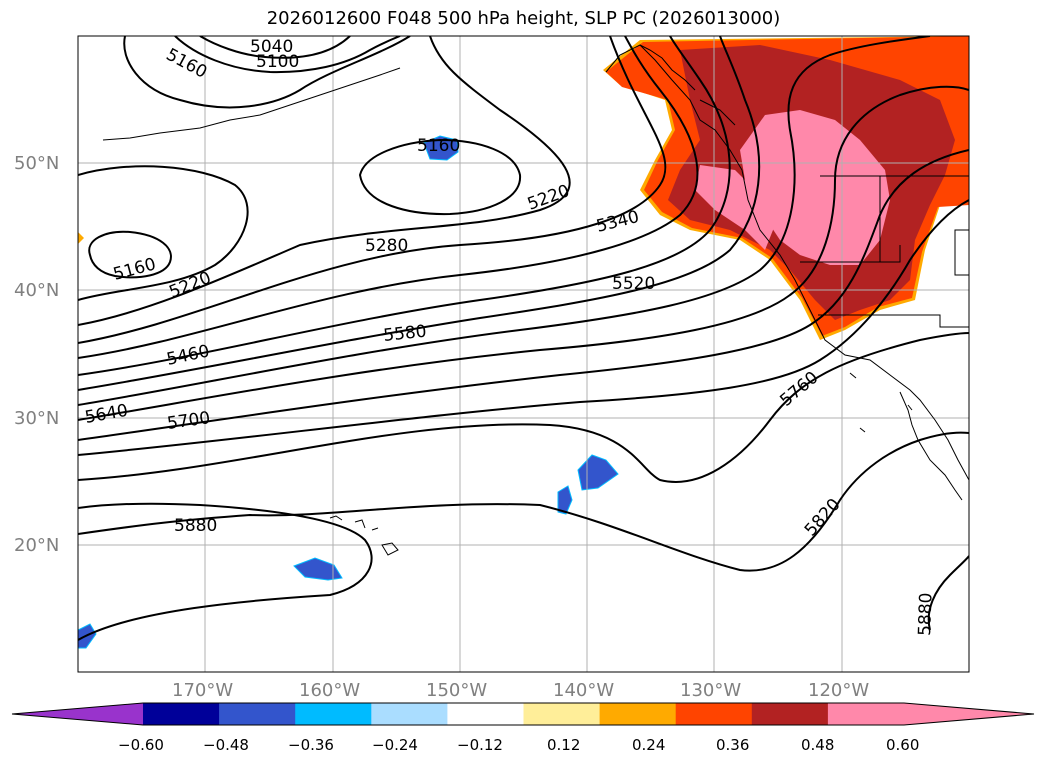 The image size is (1047, 765). I want to click on colorbar-tick-label: −0.24, so click(395, 745).